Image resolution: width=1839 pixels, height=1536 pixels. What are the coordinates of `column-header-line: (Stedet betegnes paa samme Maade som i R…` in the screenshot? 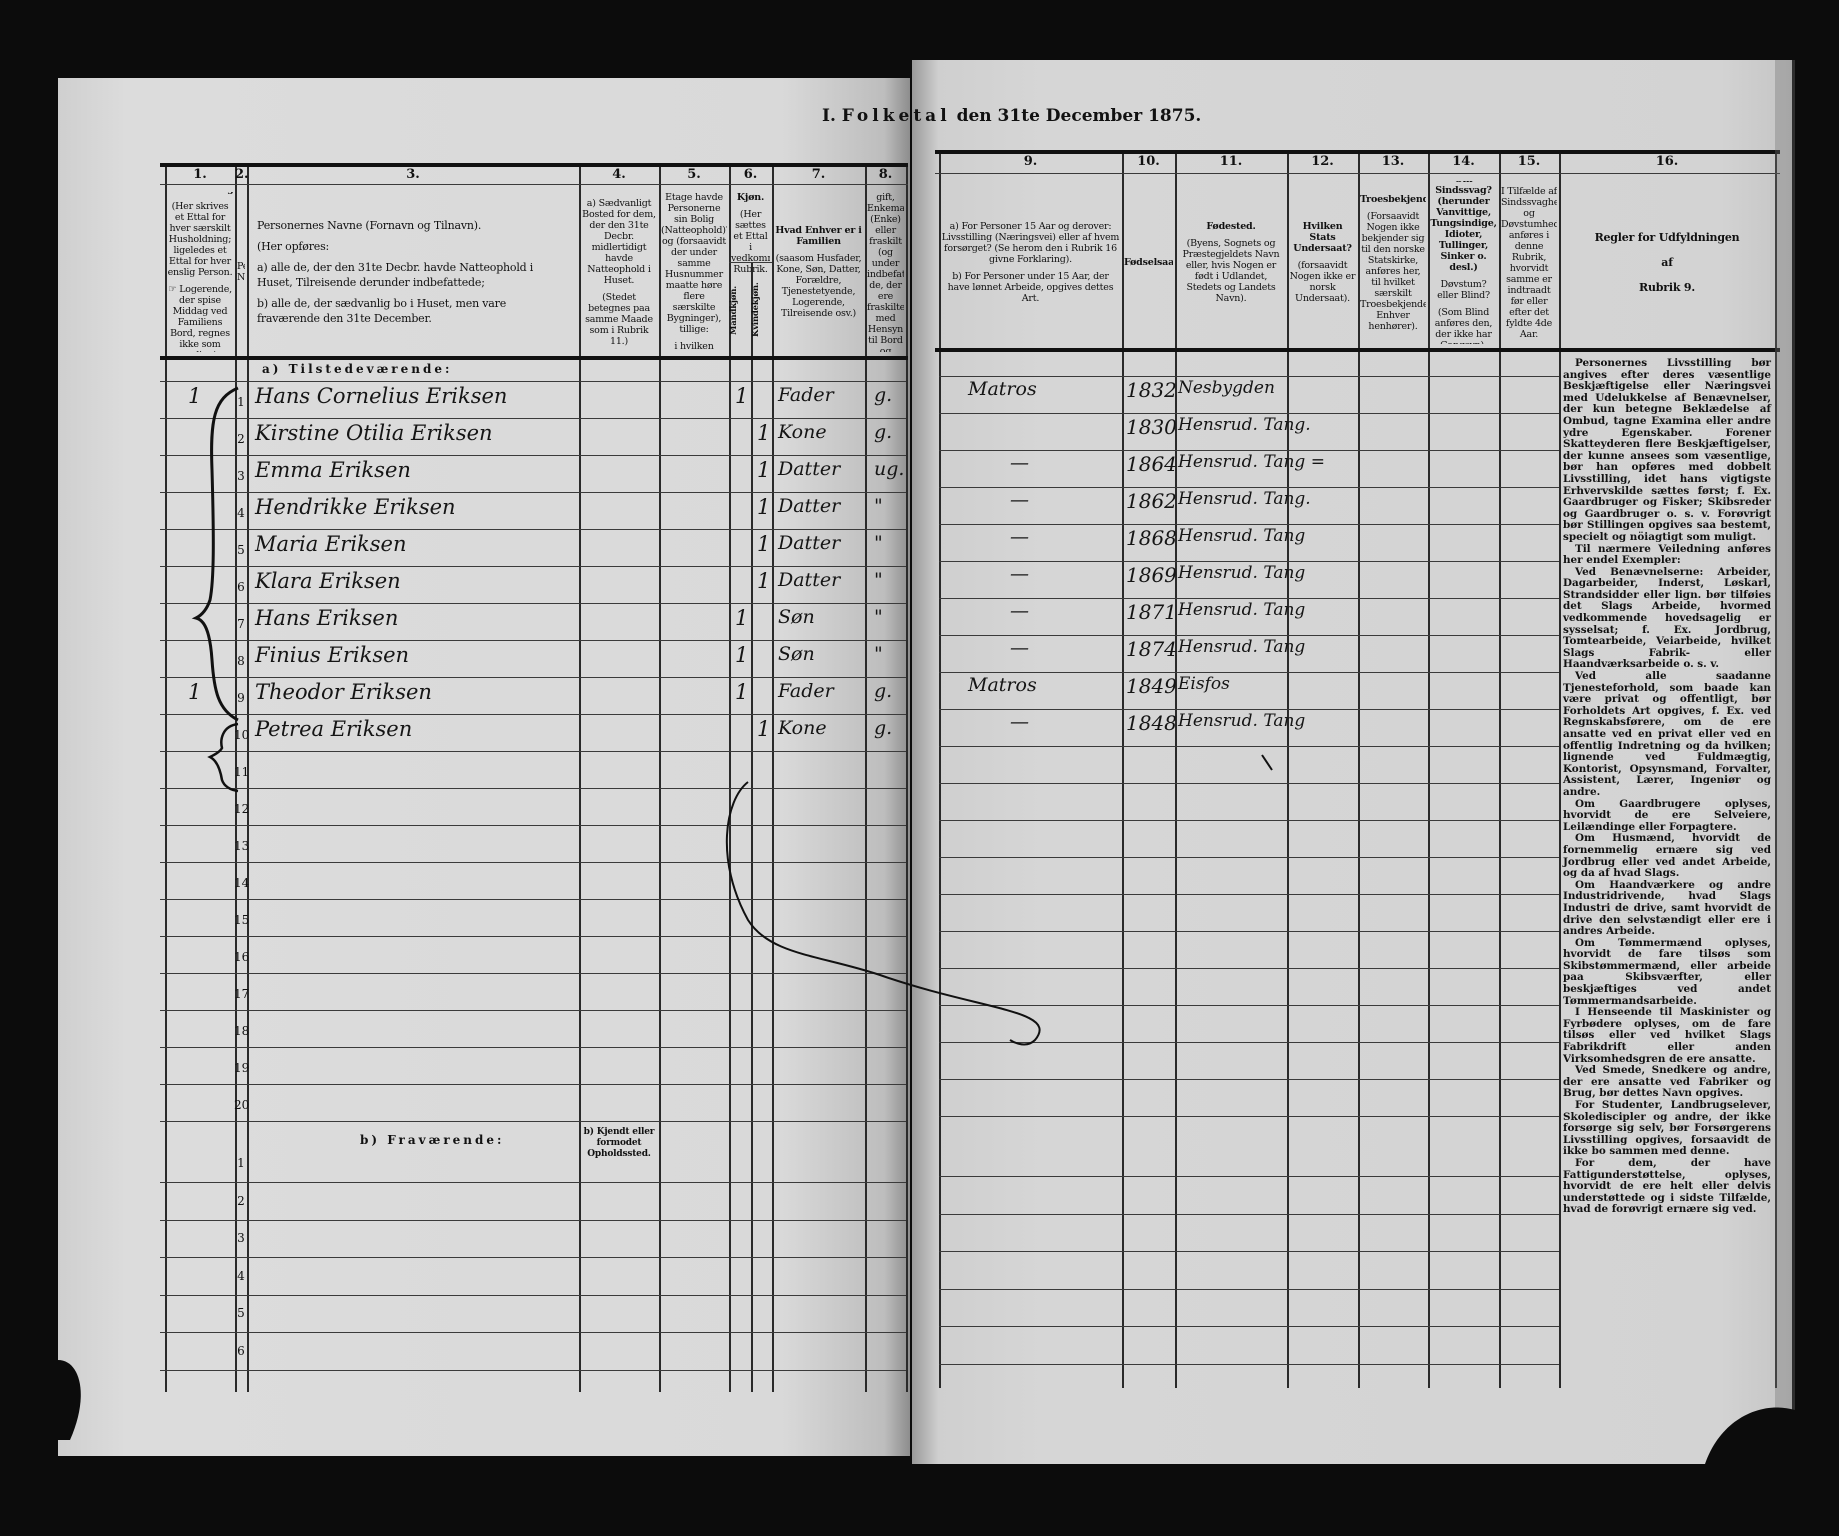 It's located at (619, 319).